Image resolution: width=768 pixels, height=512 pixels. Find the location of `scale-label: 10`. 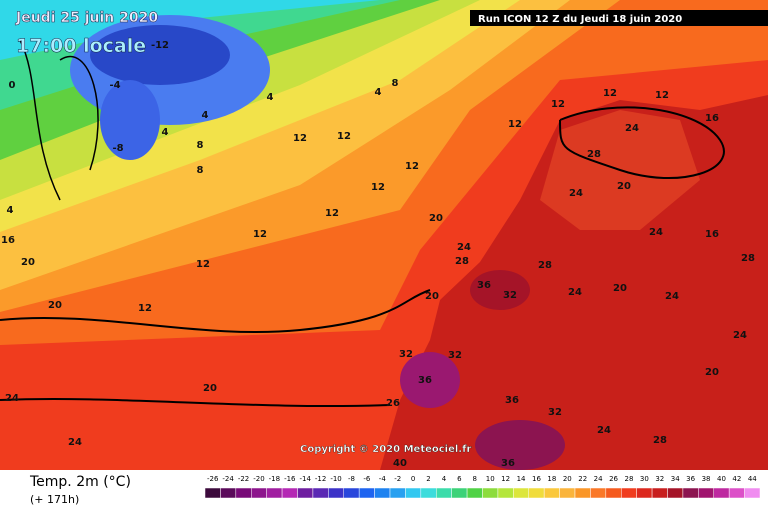

scale-label: 10 is located at coordinates (490, 479).